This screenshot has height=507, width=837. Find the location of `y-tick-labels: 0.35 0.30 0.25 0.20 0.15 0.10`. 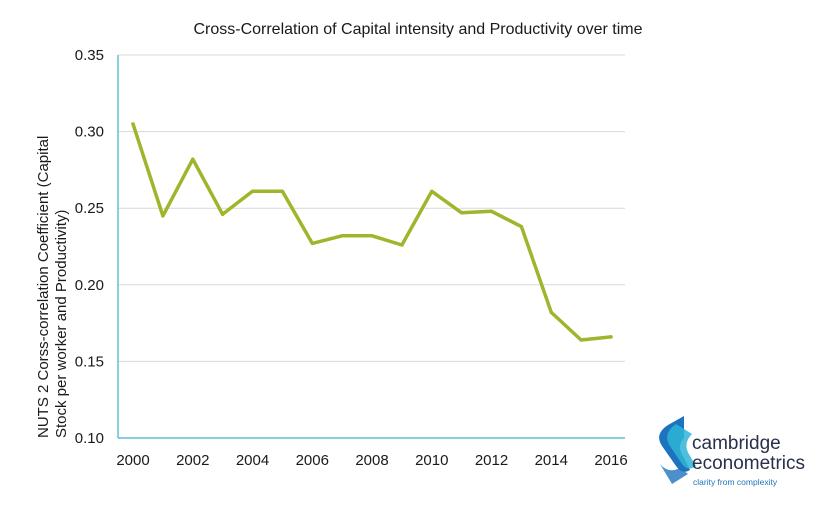

y-tick-labels: 0.35 0.30 0.25 0.20 0.15 0.10 is located at coordinates (89, 247).